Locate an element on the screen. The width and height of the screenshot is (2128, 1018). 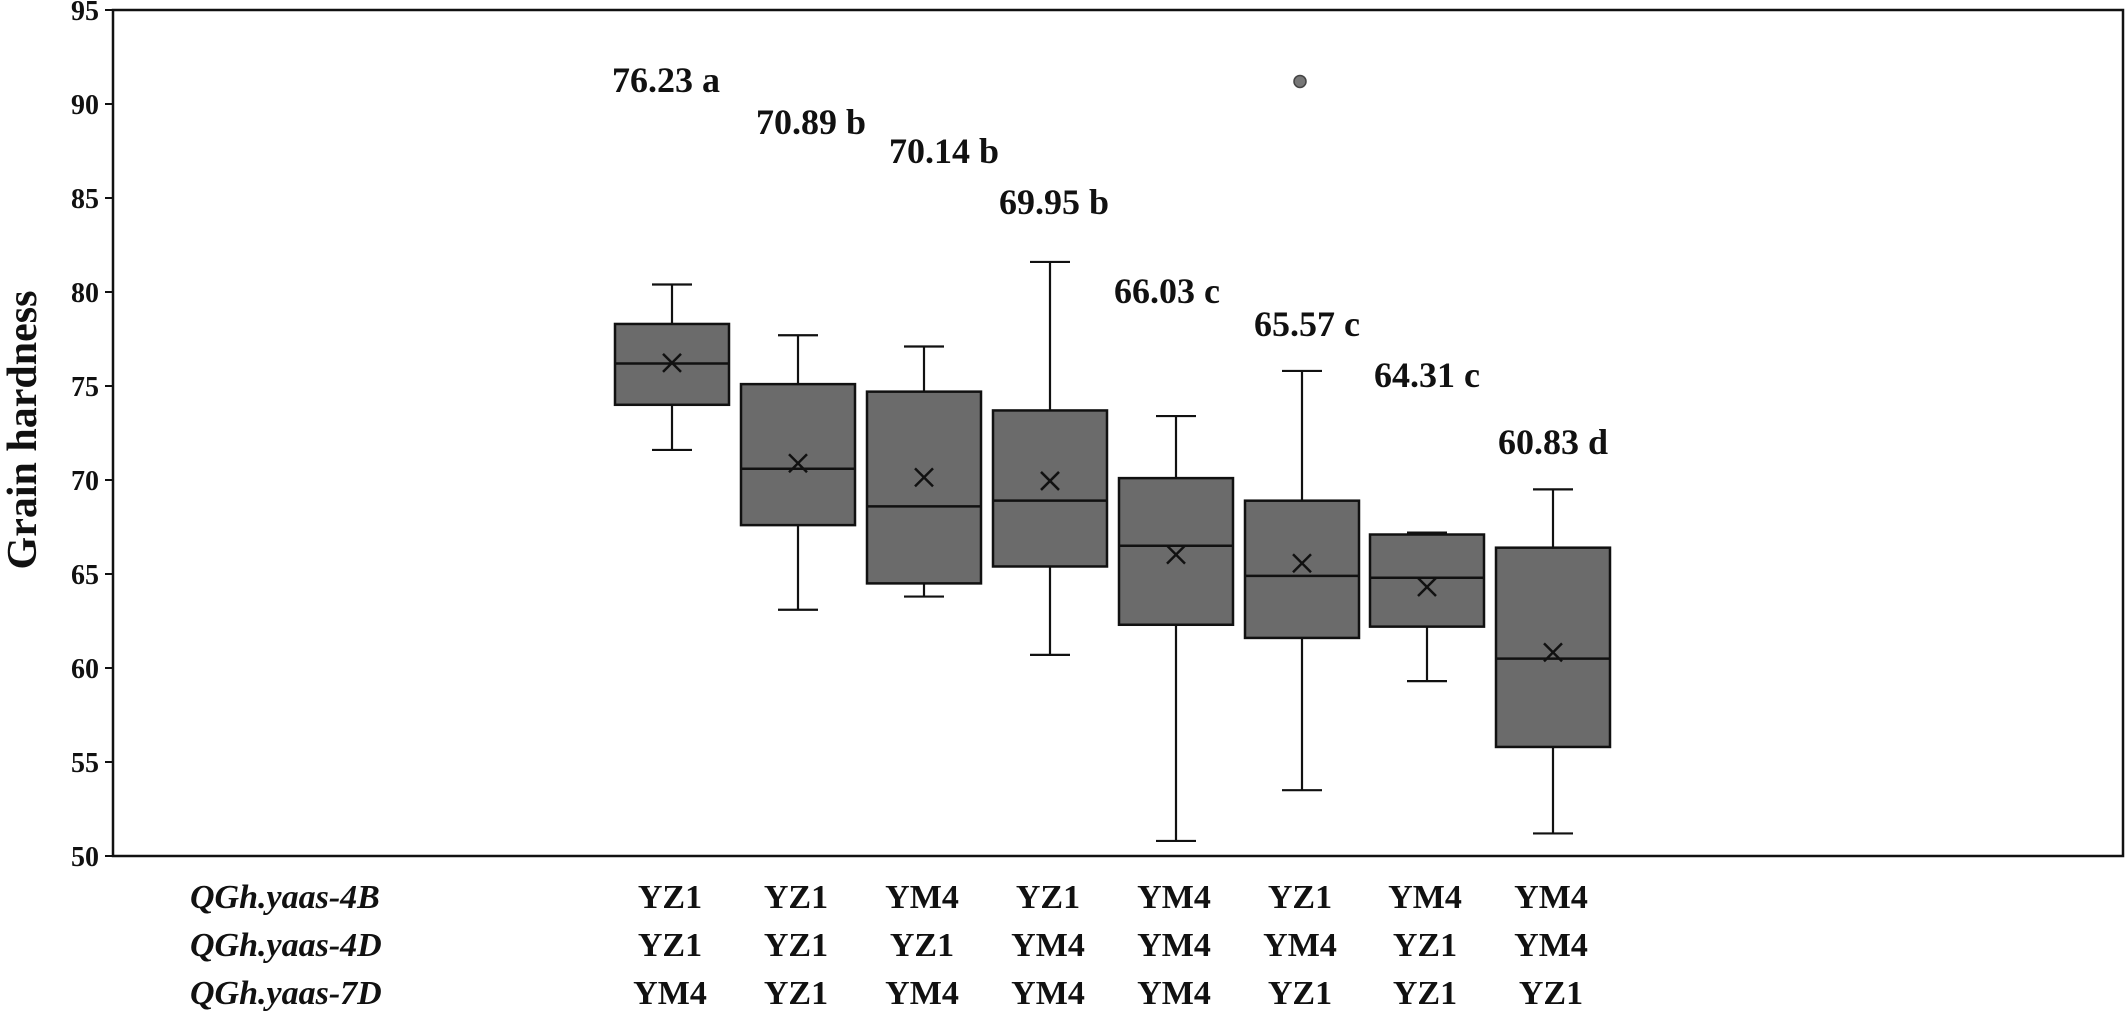
mean-annotation: 64.31 c is located at coordinates (1427, 375).